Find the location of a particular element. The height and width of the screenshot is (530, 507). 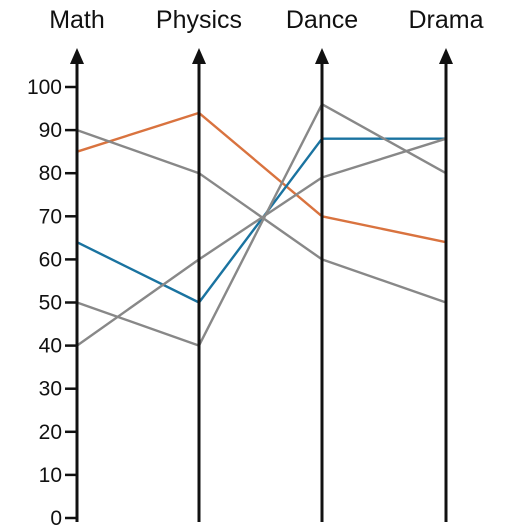

y-tick-label: 40 is located at coordinates (50, 346).